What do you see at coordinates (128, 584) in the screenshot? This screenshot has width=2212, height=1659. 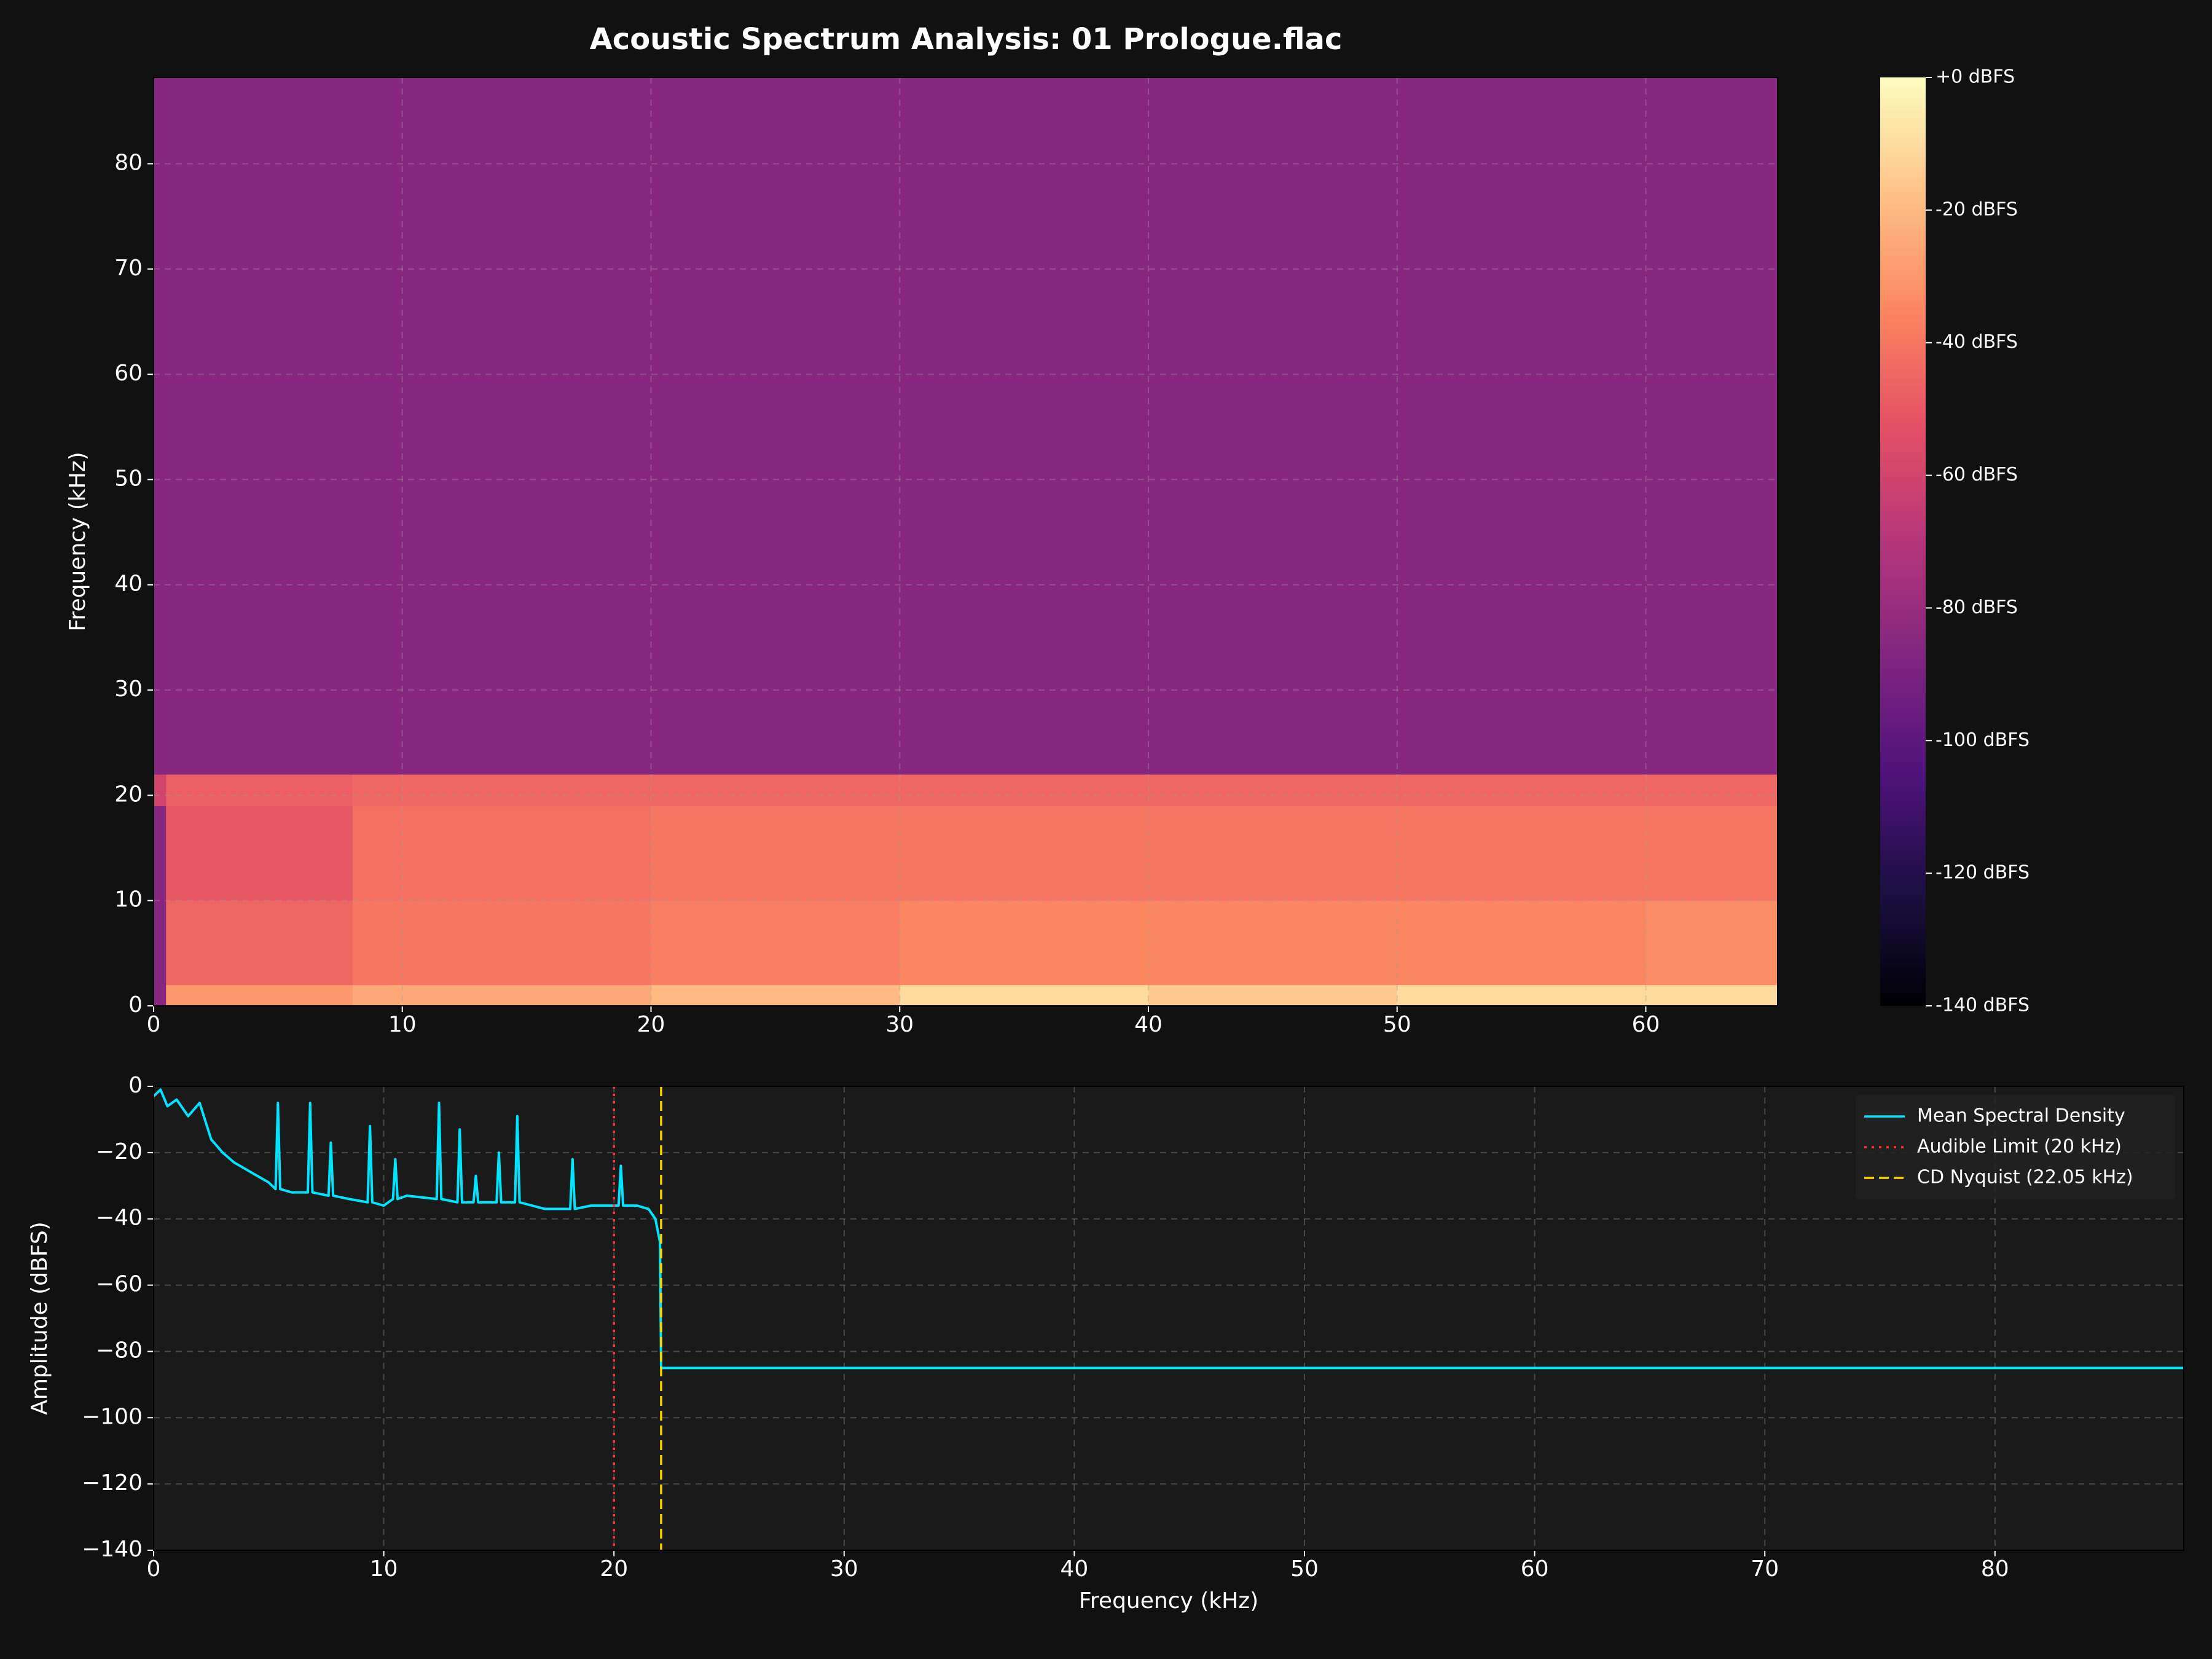 I see `y-tick-label: 40` at bounding box center [128, 584].